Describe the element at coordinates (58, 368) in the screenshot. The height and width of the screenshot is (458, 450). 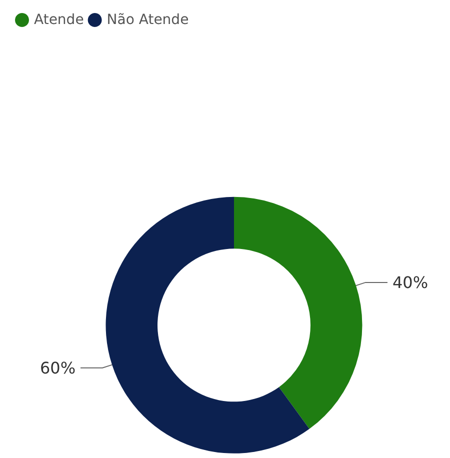
I see `data-label: 60%` at that location.